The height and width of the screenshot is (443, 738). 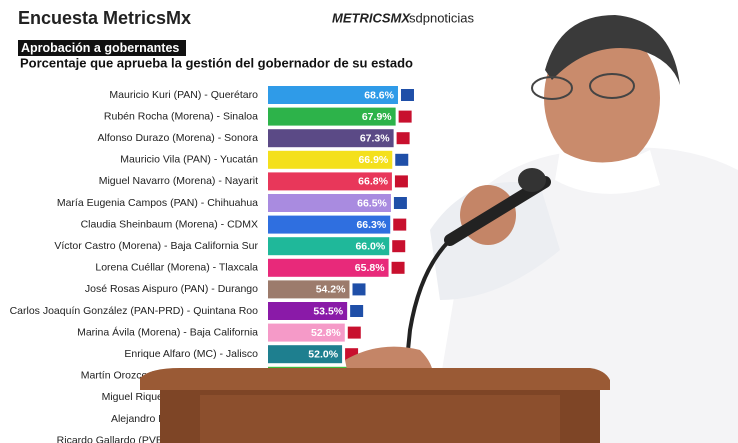 What do you see at coordinates (373, 182) in the screenshot?
I see `value-label: 66.8%` at bounding box center [373, 182].